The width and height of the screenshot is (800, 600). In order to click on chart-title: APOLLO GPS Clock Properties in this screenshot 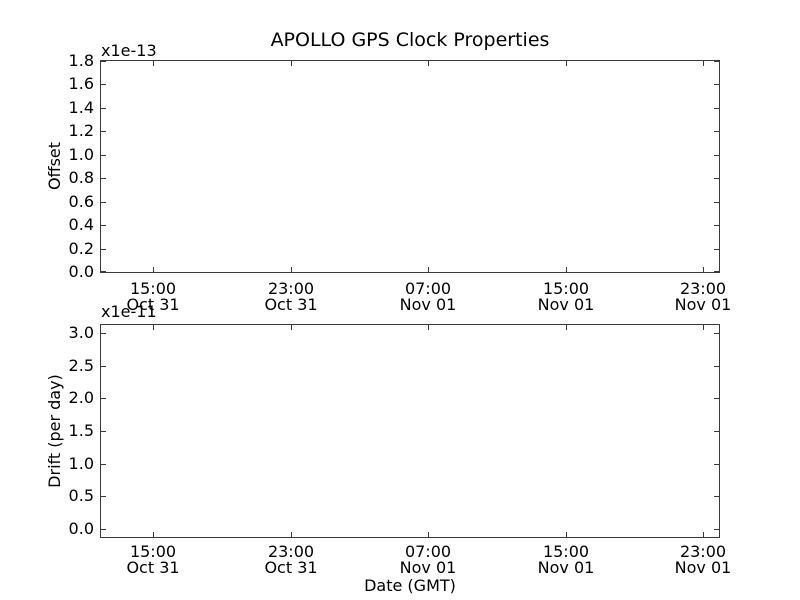, I will do `click(410, 40)`.